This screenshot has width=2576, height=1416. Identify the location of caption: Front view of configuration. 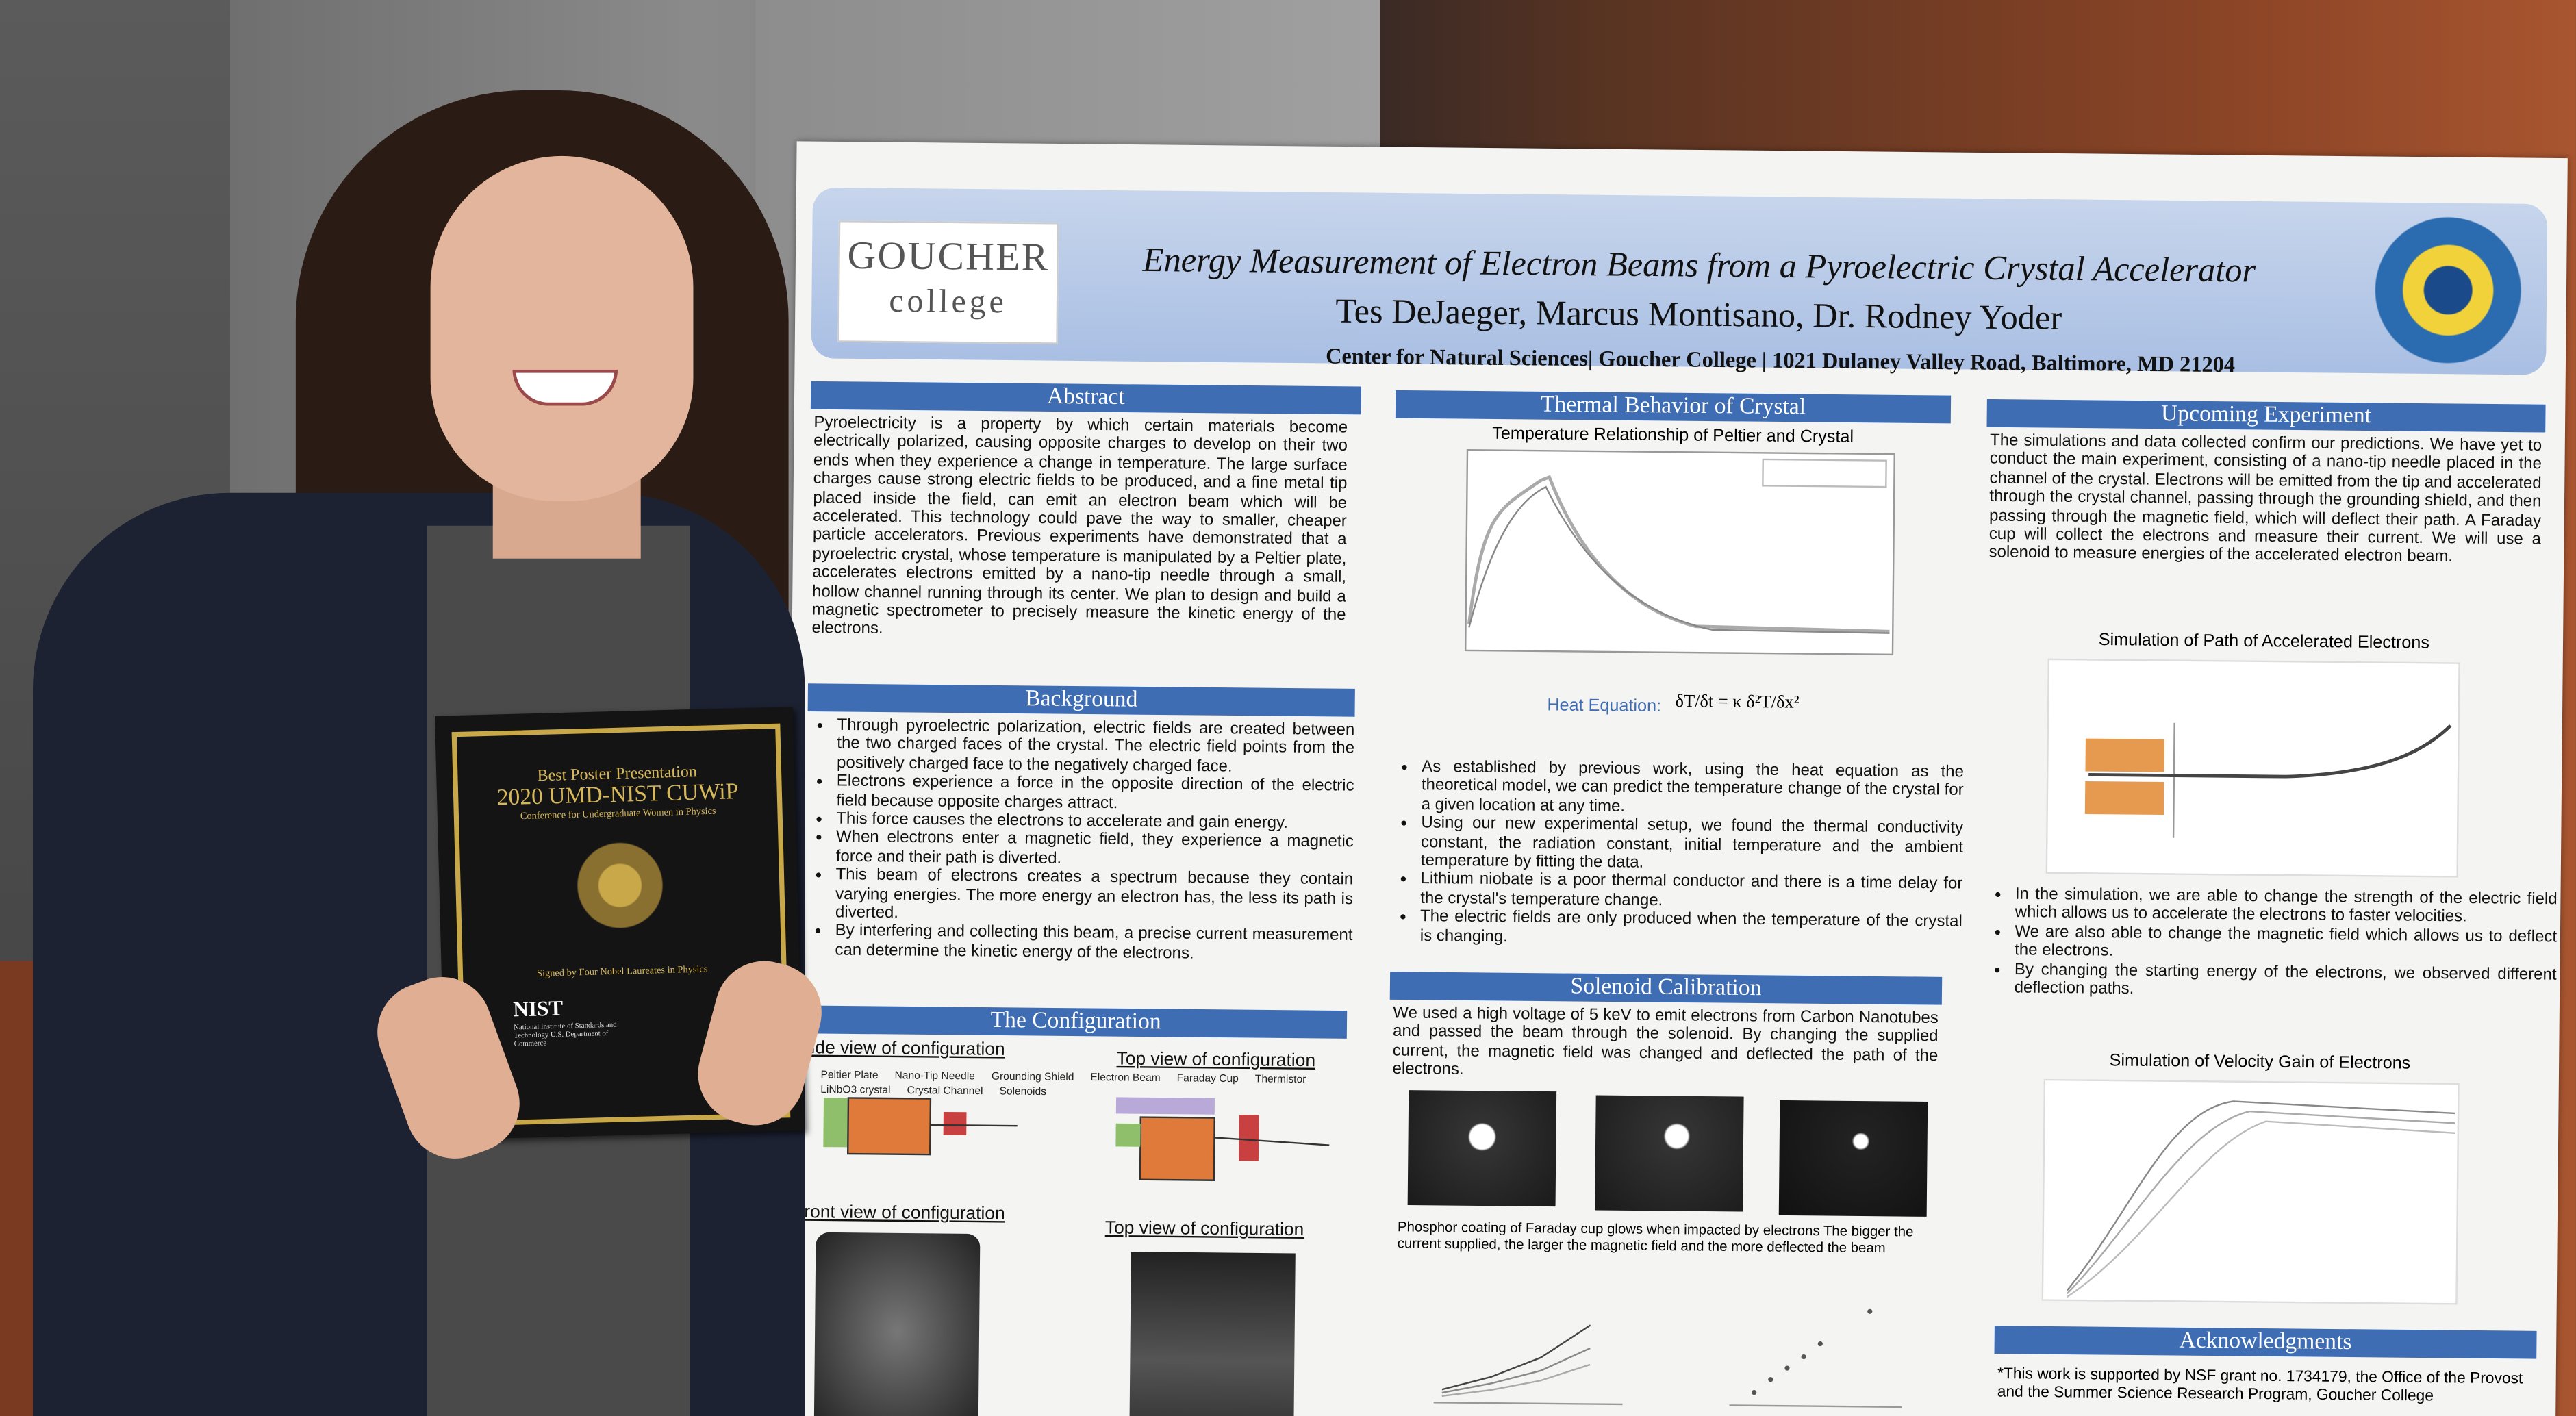
(899, 1213).